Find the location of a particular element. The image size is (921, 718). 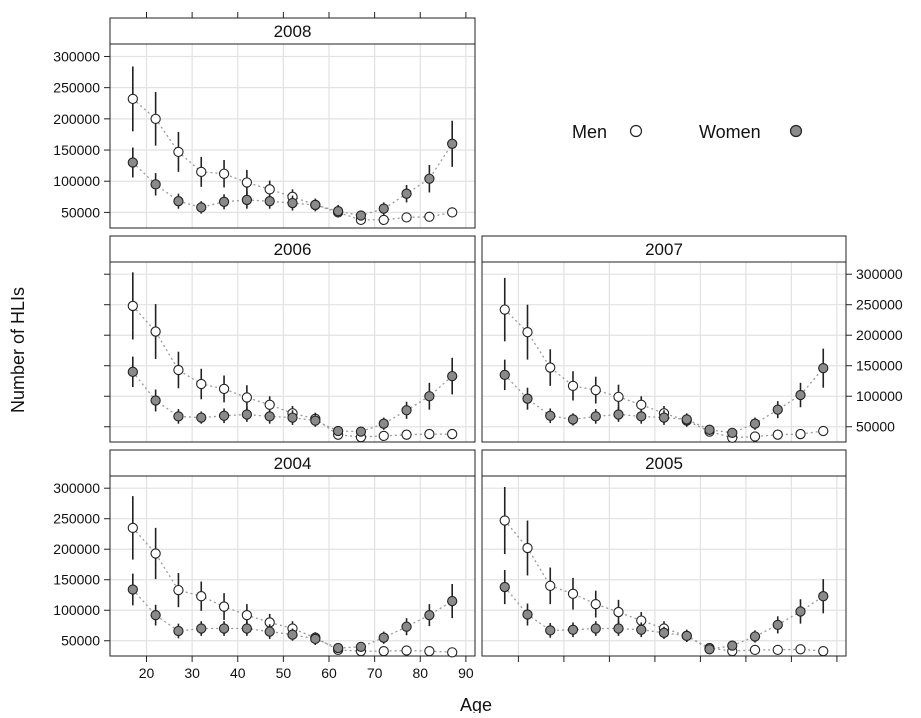

panel-2005: 2005 is located at coordinates (664, 555).